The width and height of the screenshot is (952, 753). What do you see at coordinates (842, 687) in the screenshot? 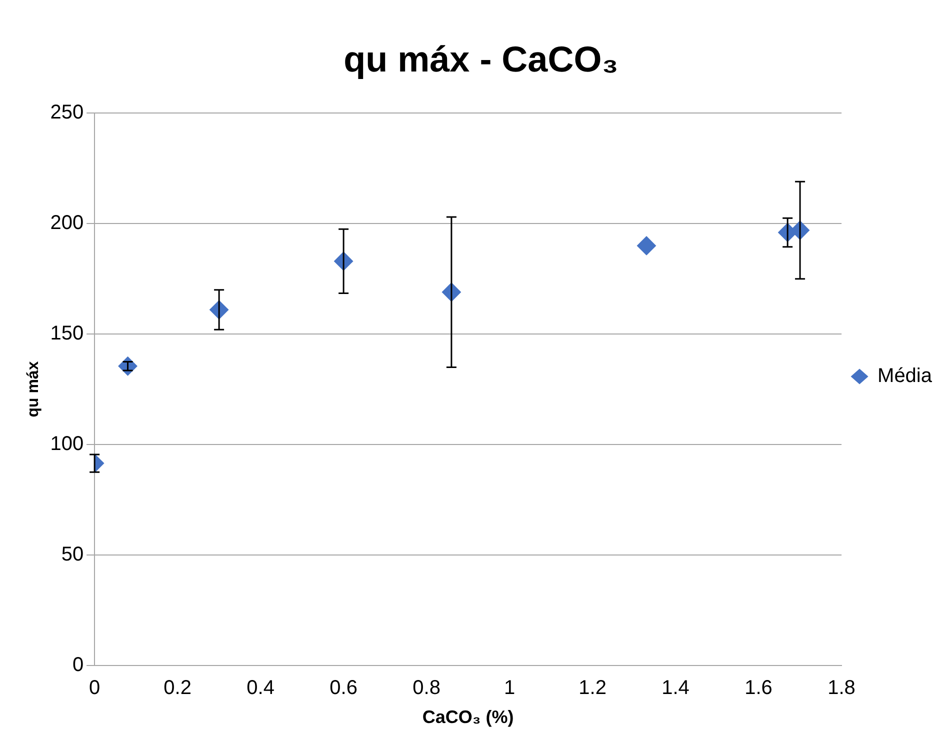
I see `x-tick-label: 1.8` at bounding box center [842, 687].